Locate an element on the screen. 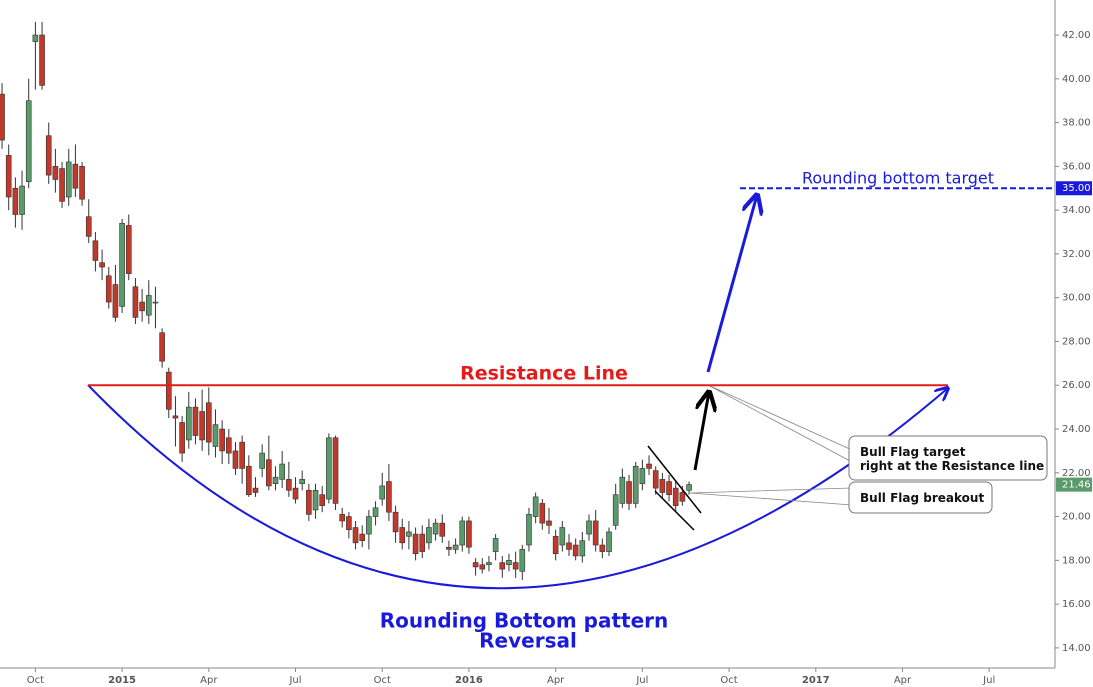 Image resolution: width=1093 pixels, height=687 pixels. y-tick-label: 18.00 is located at coordinates (1076, 560).